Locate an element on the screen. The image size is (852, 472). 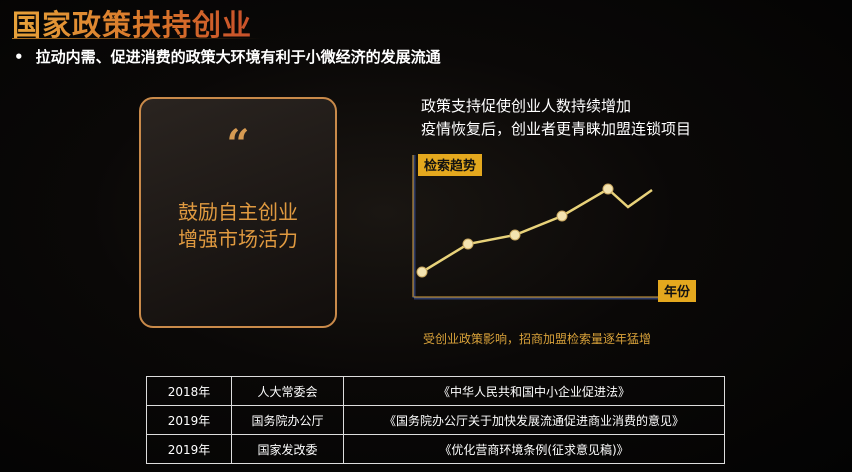
trend-chart: 检索趋势 年份 is located at coordinates (554, 228).